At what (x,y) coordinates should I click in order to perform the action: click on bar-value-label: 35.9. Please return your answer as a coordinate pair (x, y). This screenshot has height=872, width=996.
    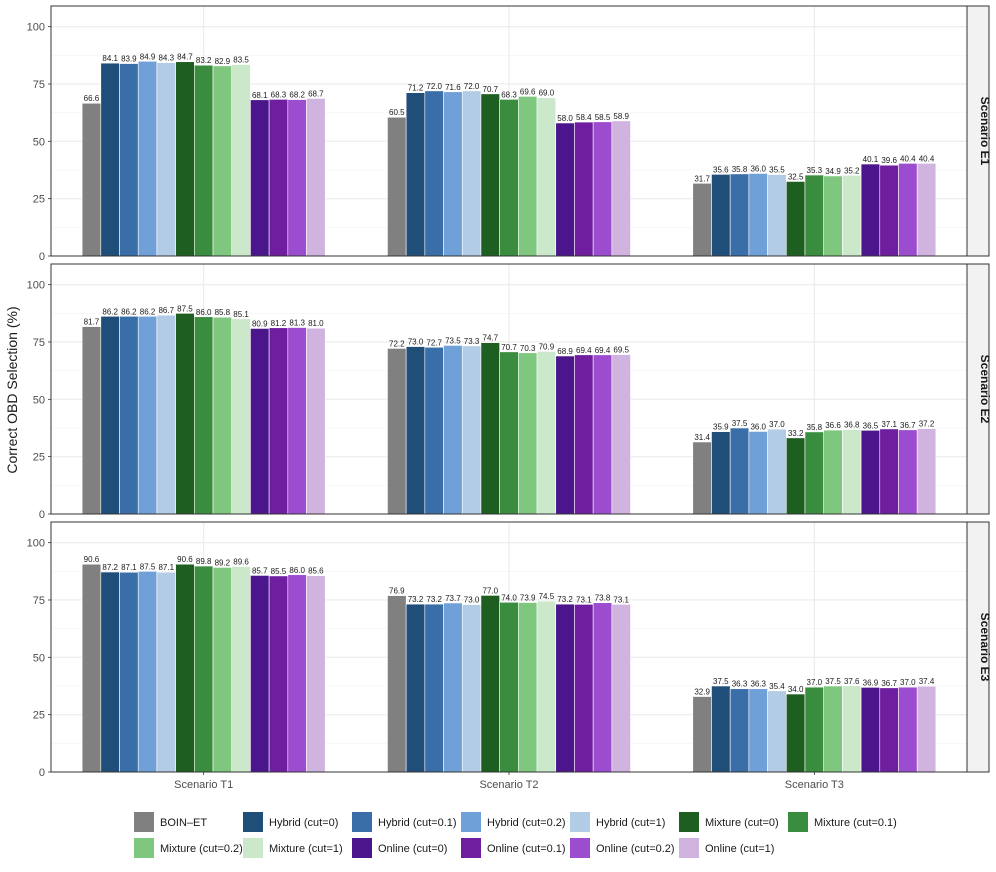
    Looking at the image, I should click on (721, 427).